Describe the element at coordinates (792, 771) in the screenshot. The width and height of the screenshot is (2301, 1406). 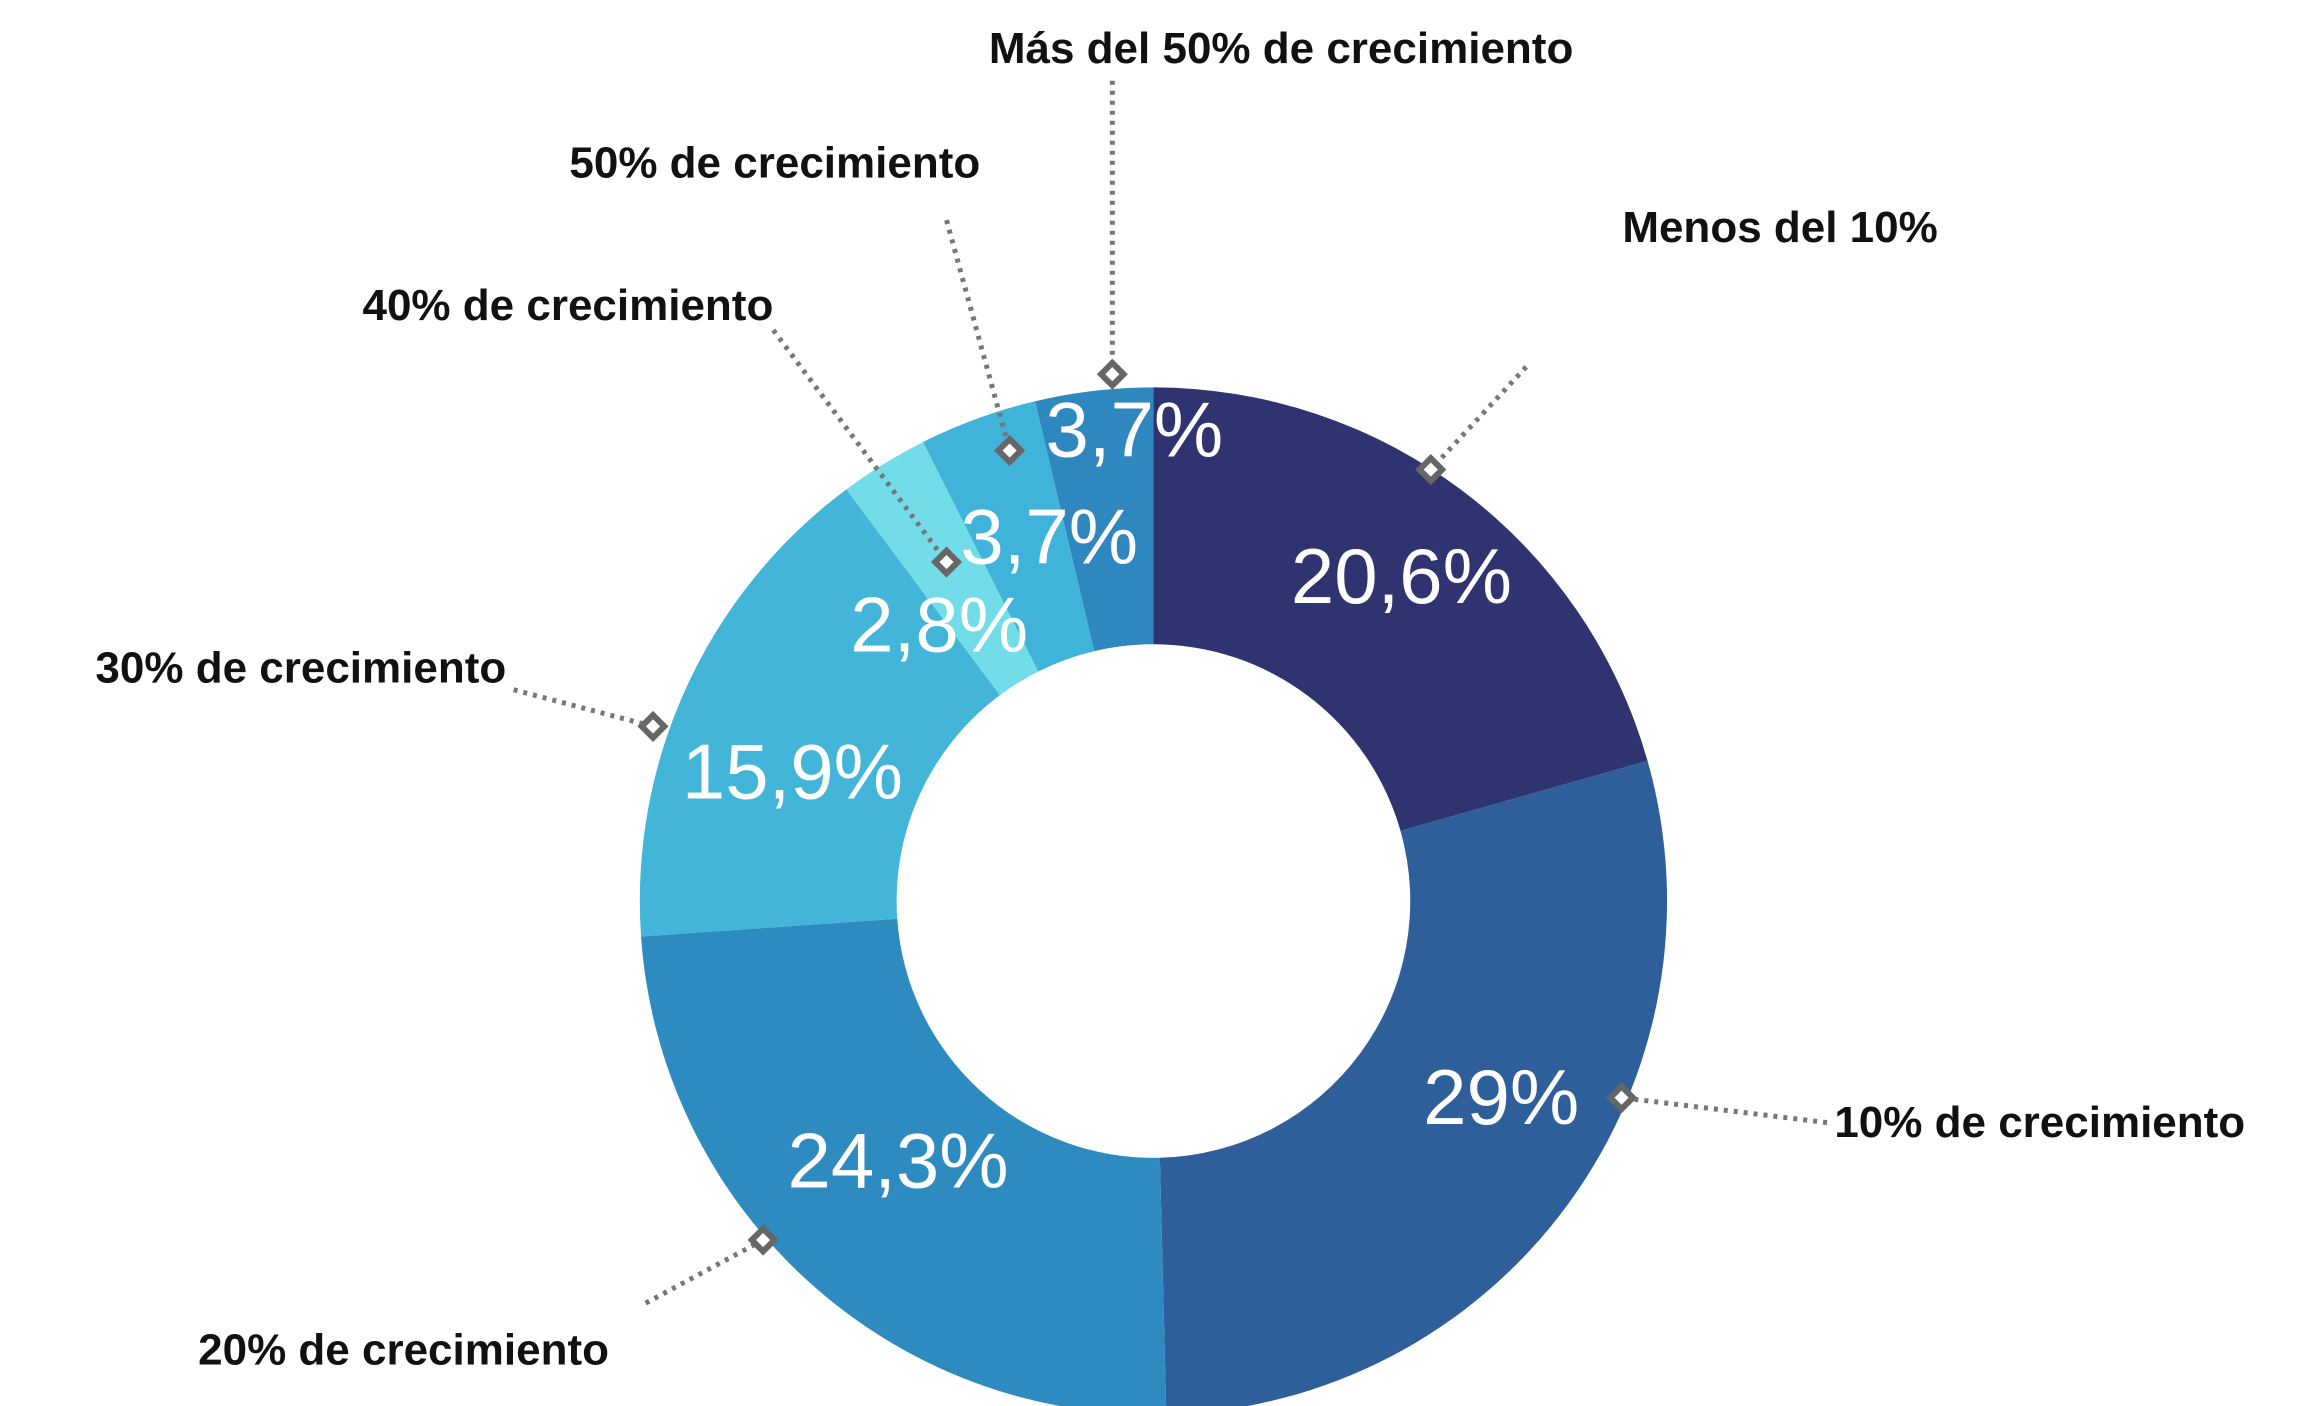
I see `value-label: 15,9%` at that location.